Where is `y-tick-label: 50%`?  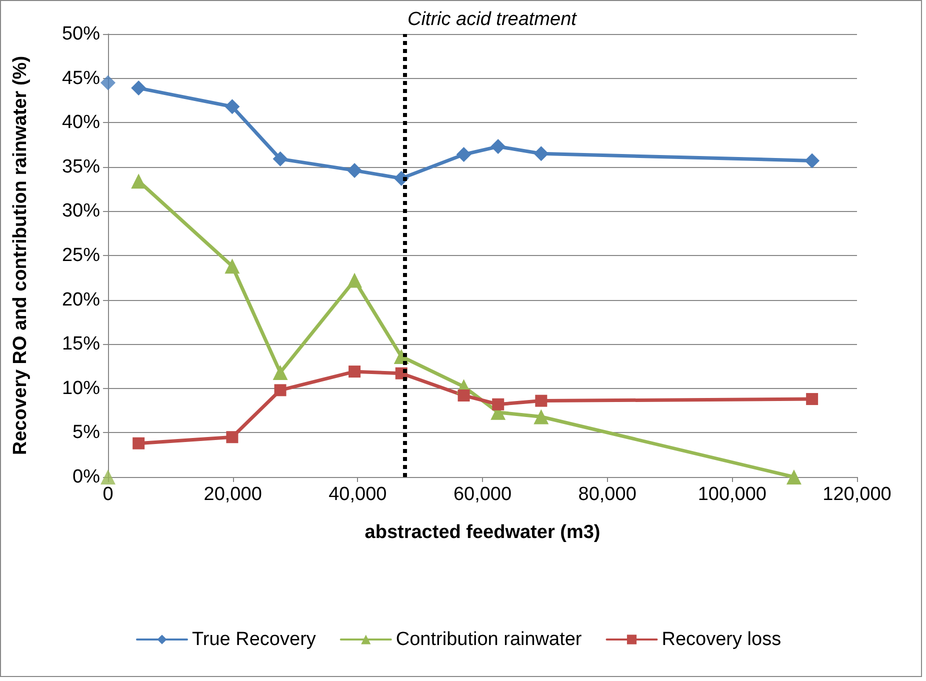 y-tick-label: 50% is located at coordinates (81, 34).